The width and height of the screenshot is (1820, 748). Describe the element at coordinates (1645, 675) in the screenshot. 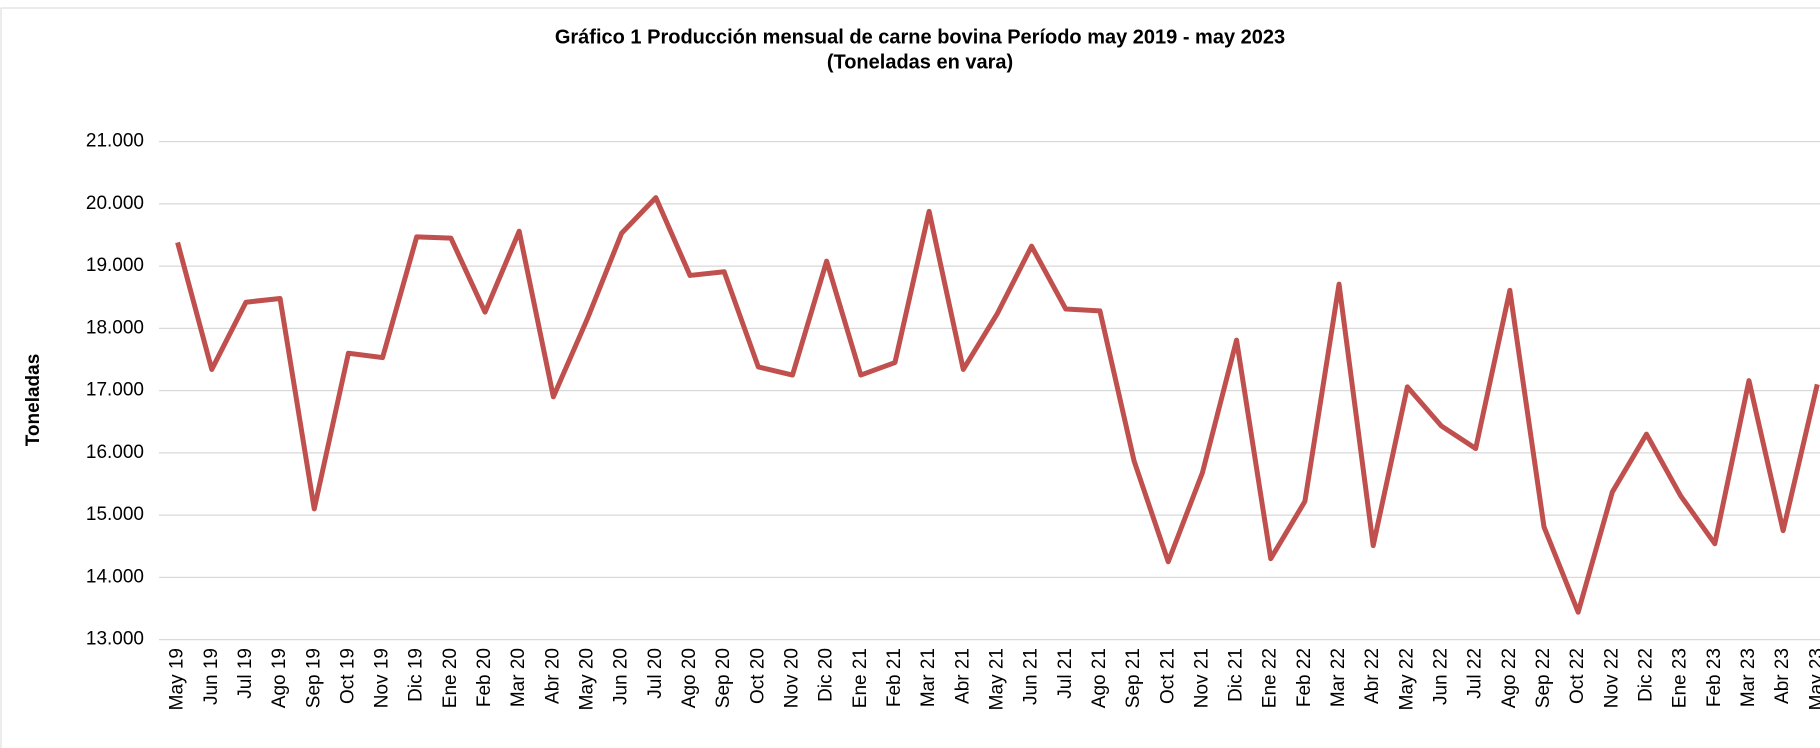

I see `x-tick-label: Dic 22` at that location.